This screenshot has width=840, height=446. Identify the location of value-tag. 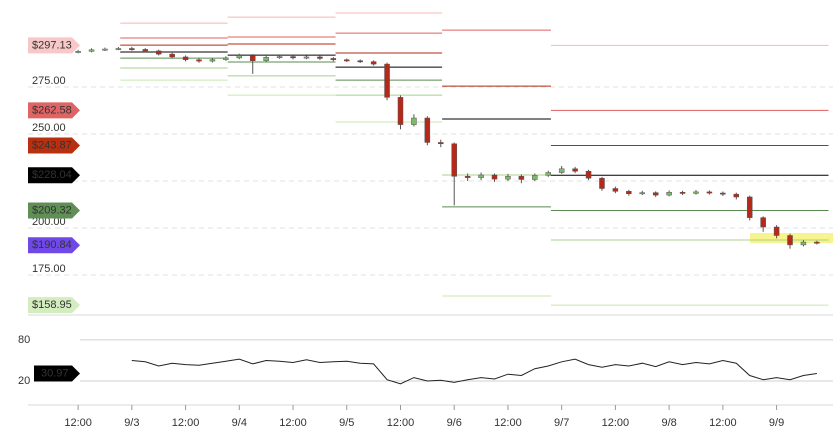
(57, 373).